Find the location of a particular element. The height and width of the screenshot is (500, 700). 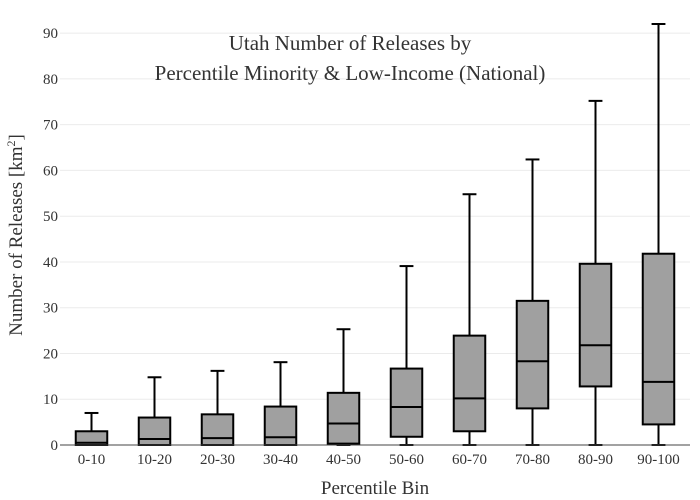

x-tick-label: 10-20 is located at coordinates (154, 460).